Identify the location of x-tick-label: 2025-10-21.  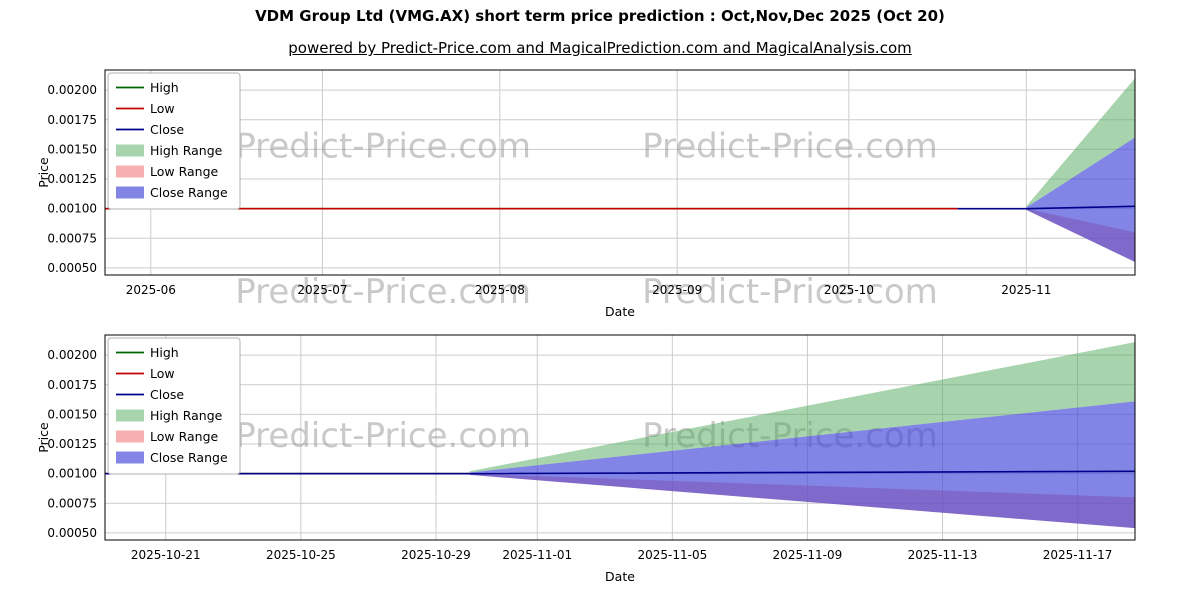
(166, 555).